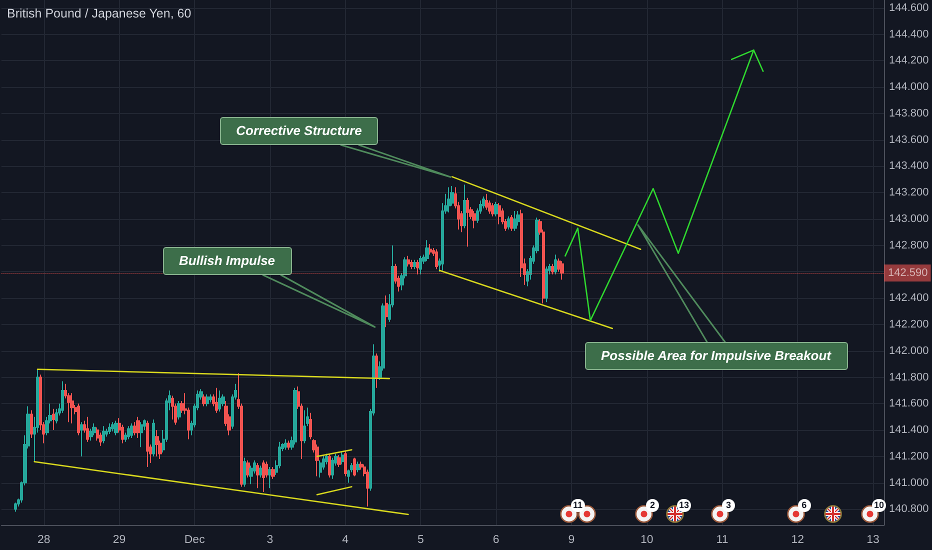 This screenshot has width=932, height=550. What do you see at coordinates (647, 540) in the screenshot?
I see `x-tick-label: 10` at bounding box center [647, 540].